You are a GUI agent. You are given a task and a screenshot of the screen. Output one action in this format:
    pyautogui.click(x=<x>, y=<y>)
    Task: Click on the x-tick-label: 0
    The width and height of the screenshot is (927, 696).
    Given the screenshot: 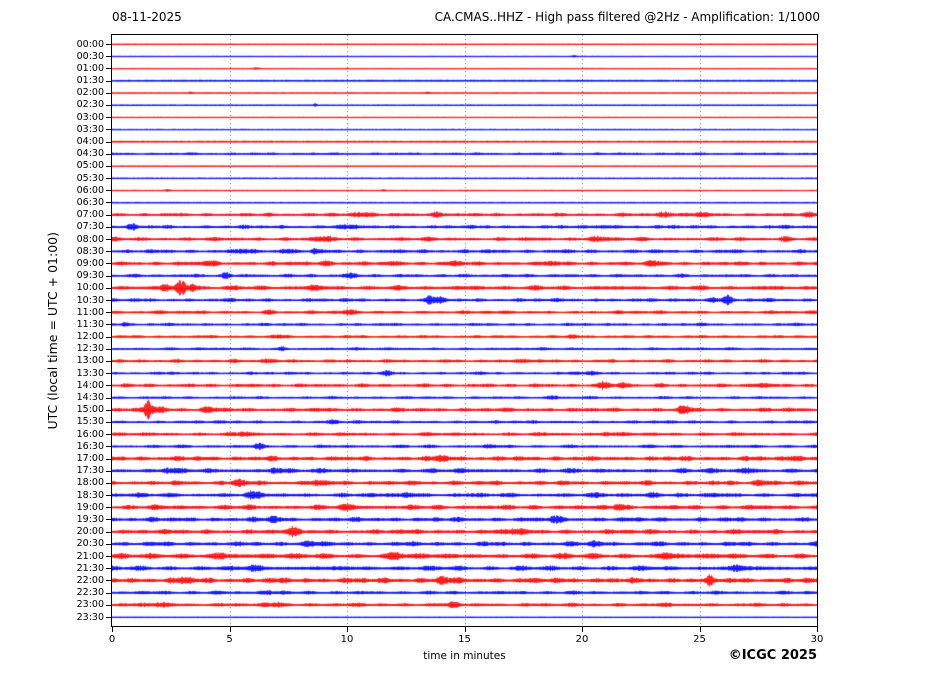 What is the action you would take?
    pyautogui.click(x=112, y=639)
    